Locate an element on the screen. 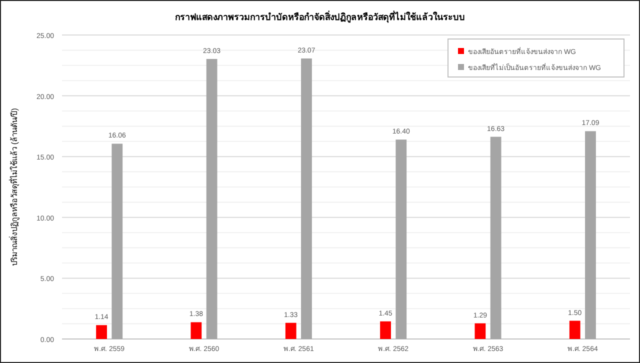  chart-title: กราฟแสดงภาพรวมการบำบัดหรือกำจัดสิ่งปฏิกูลหรือวัสดุที่ไม่ใช้แล้วในระบบ is located at coordinates (320, 16).